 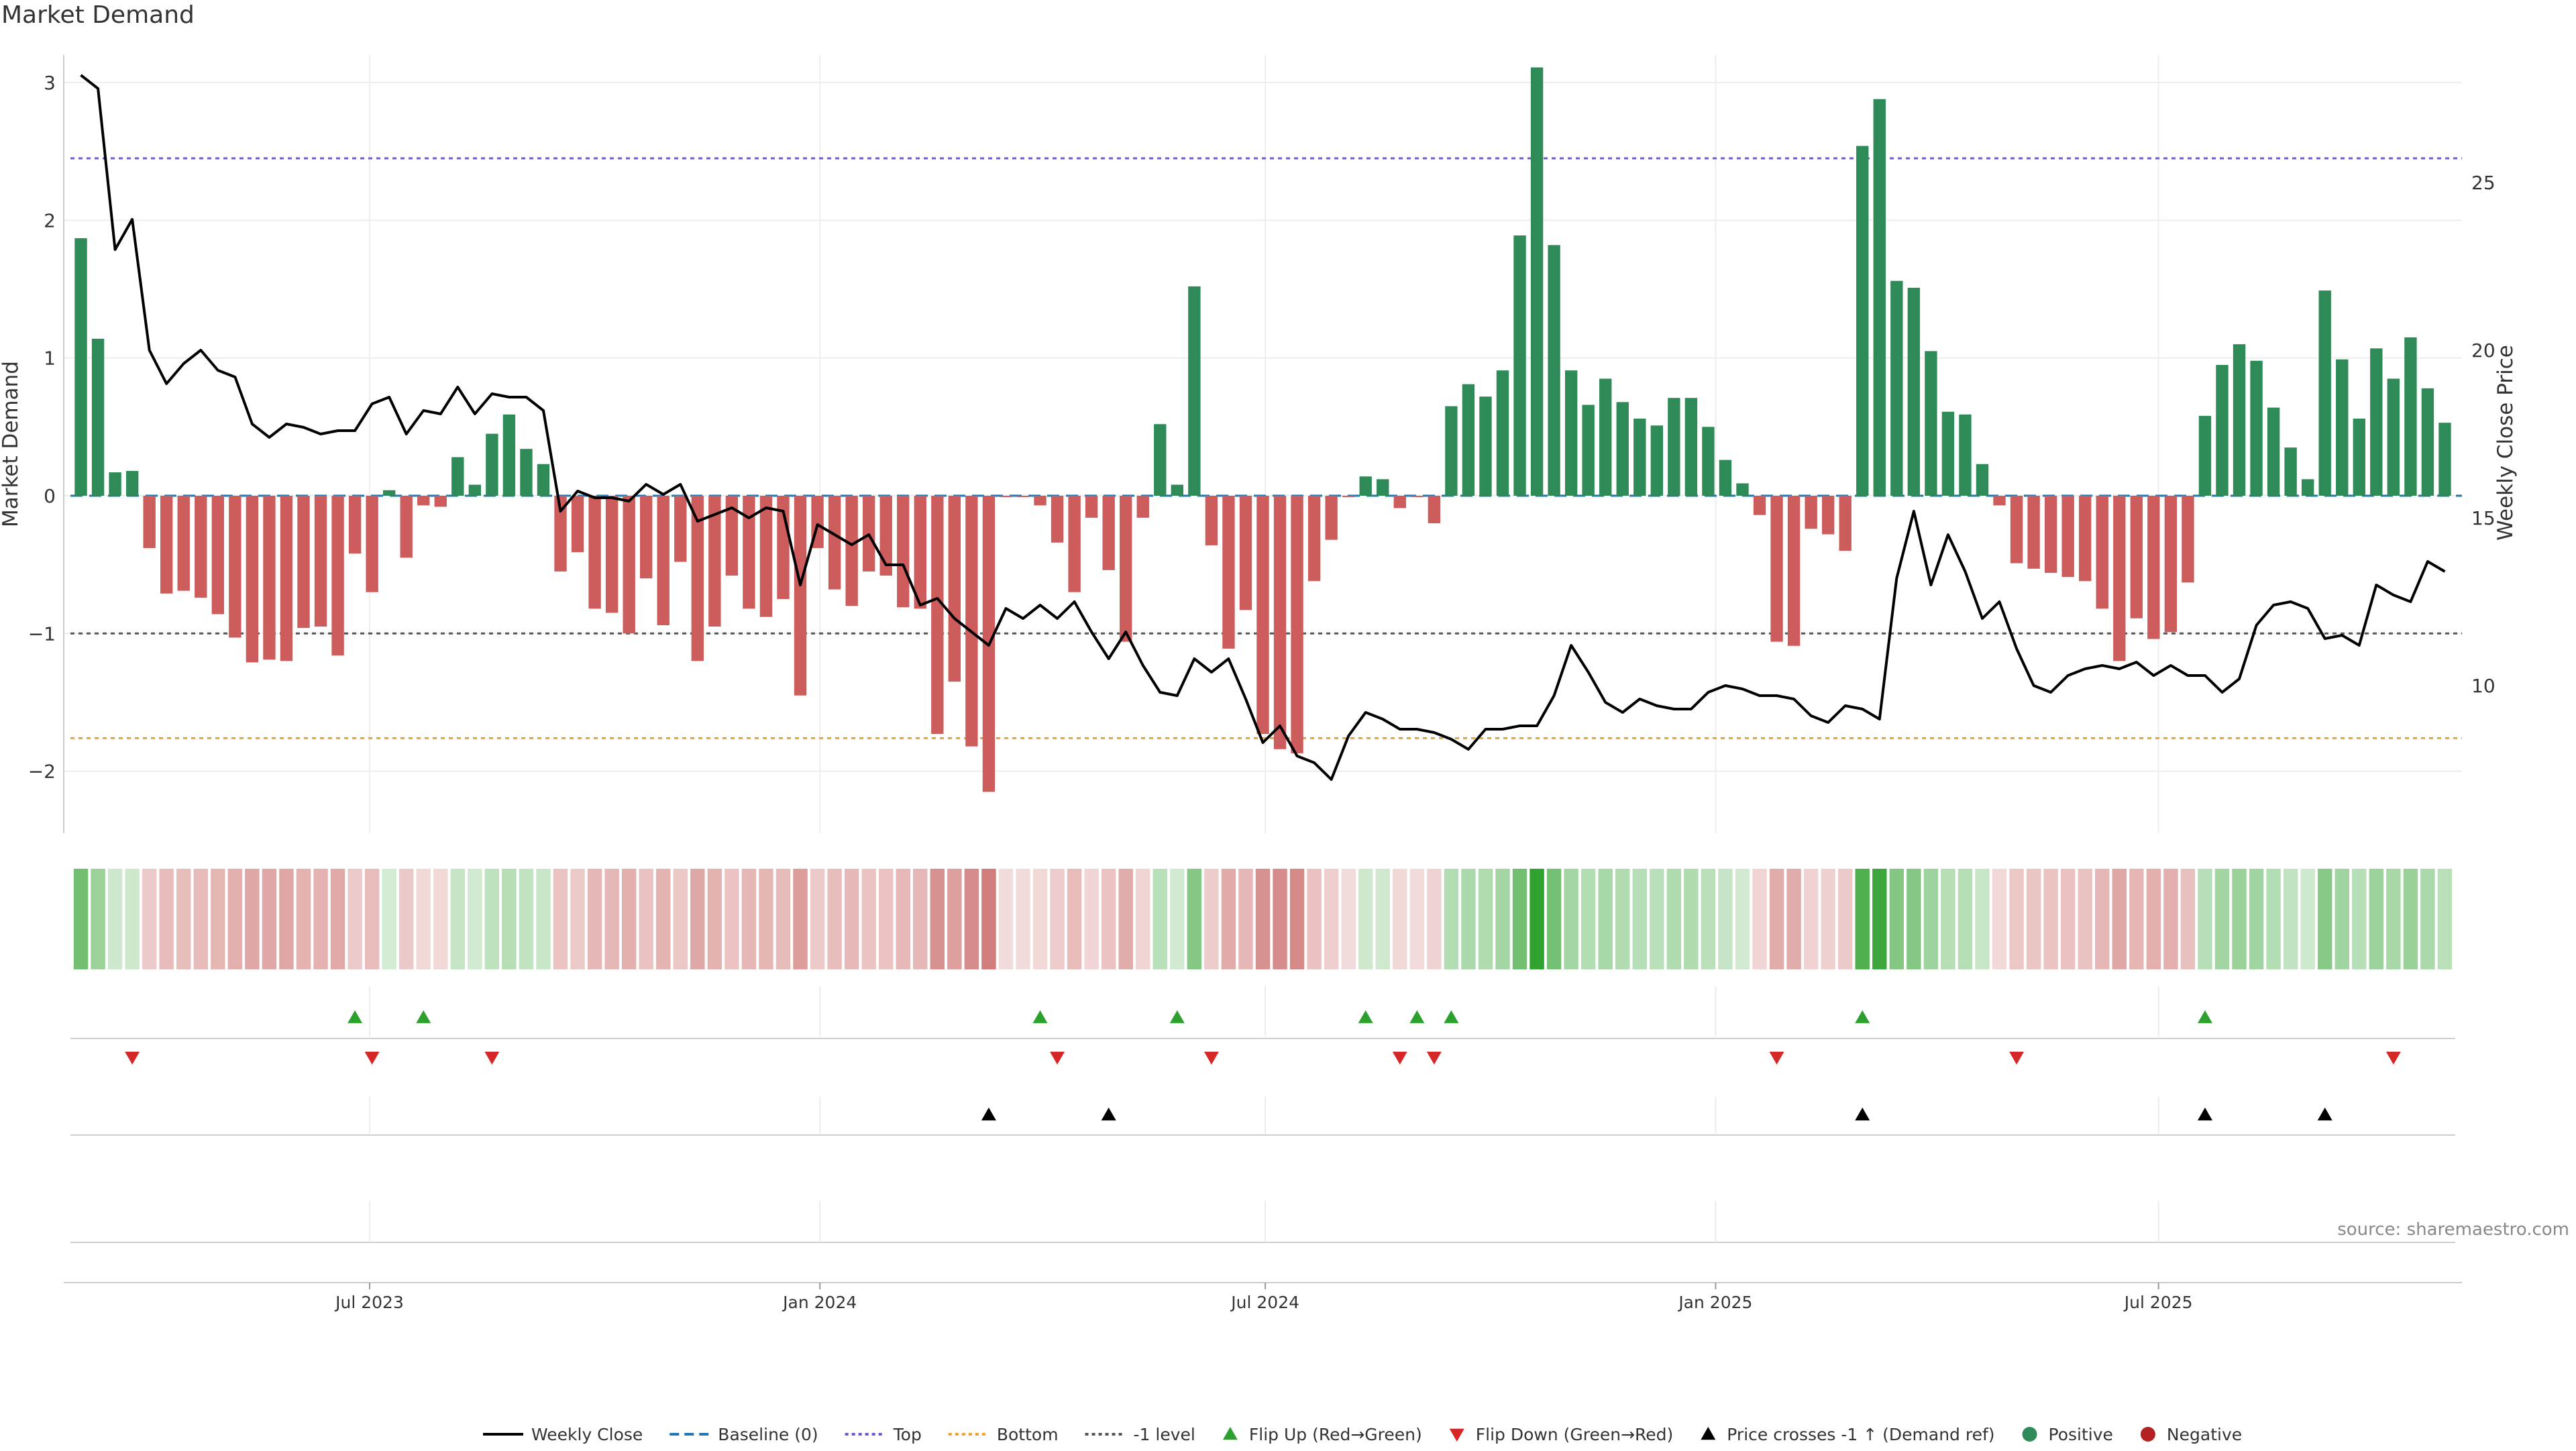 What do you see at coordinates (2029, 1434) in the screenshot?
I see `legend-swatch` at bounding box center [2029, 1434].